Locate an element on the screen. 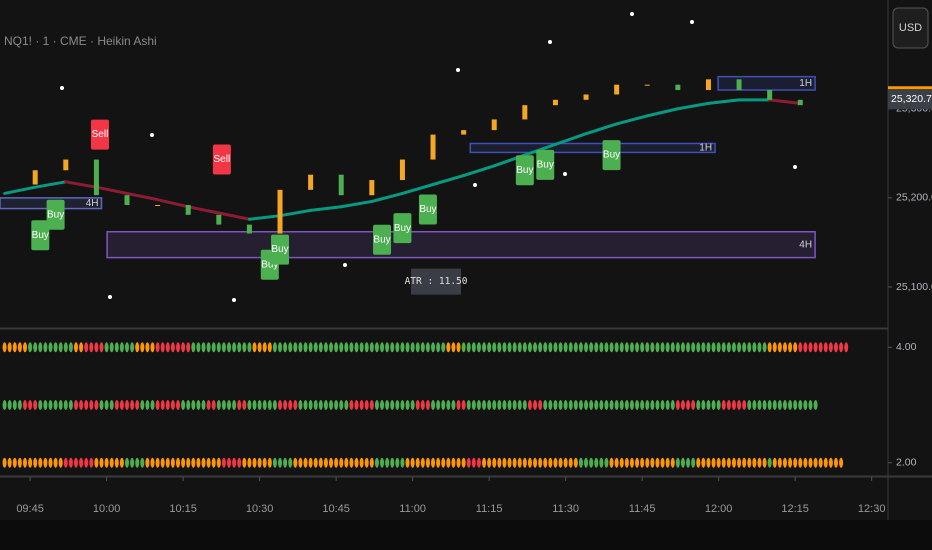 The image size is (932, 550). x-tick-label: 11:15 is located at coordinates (489, 509).